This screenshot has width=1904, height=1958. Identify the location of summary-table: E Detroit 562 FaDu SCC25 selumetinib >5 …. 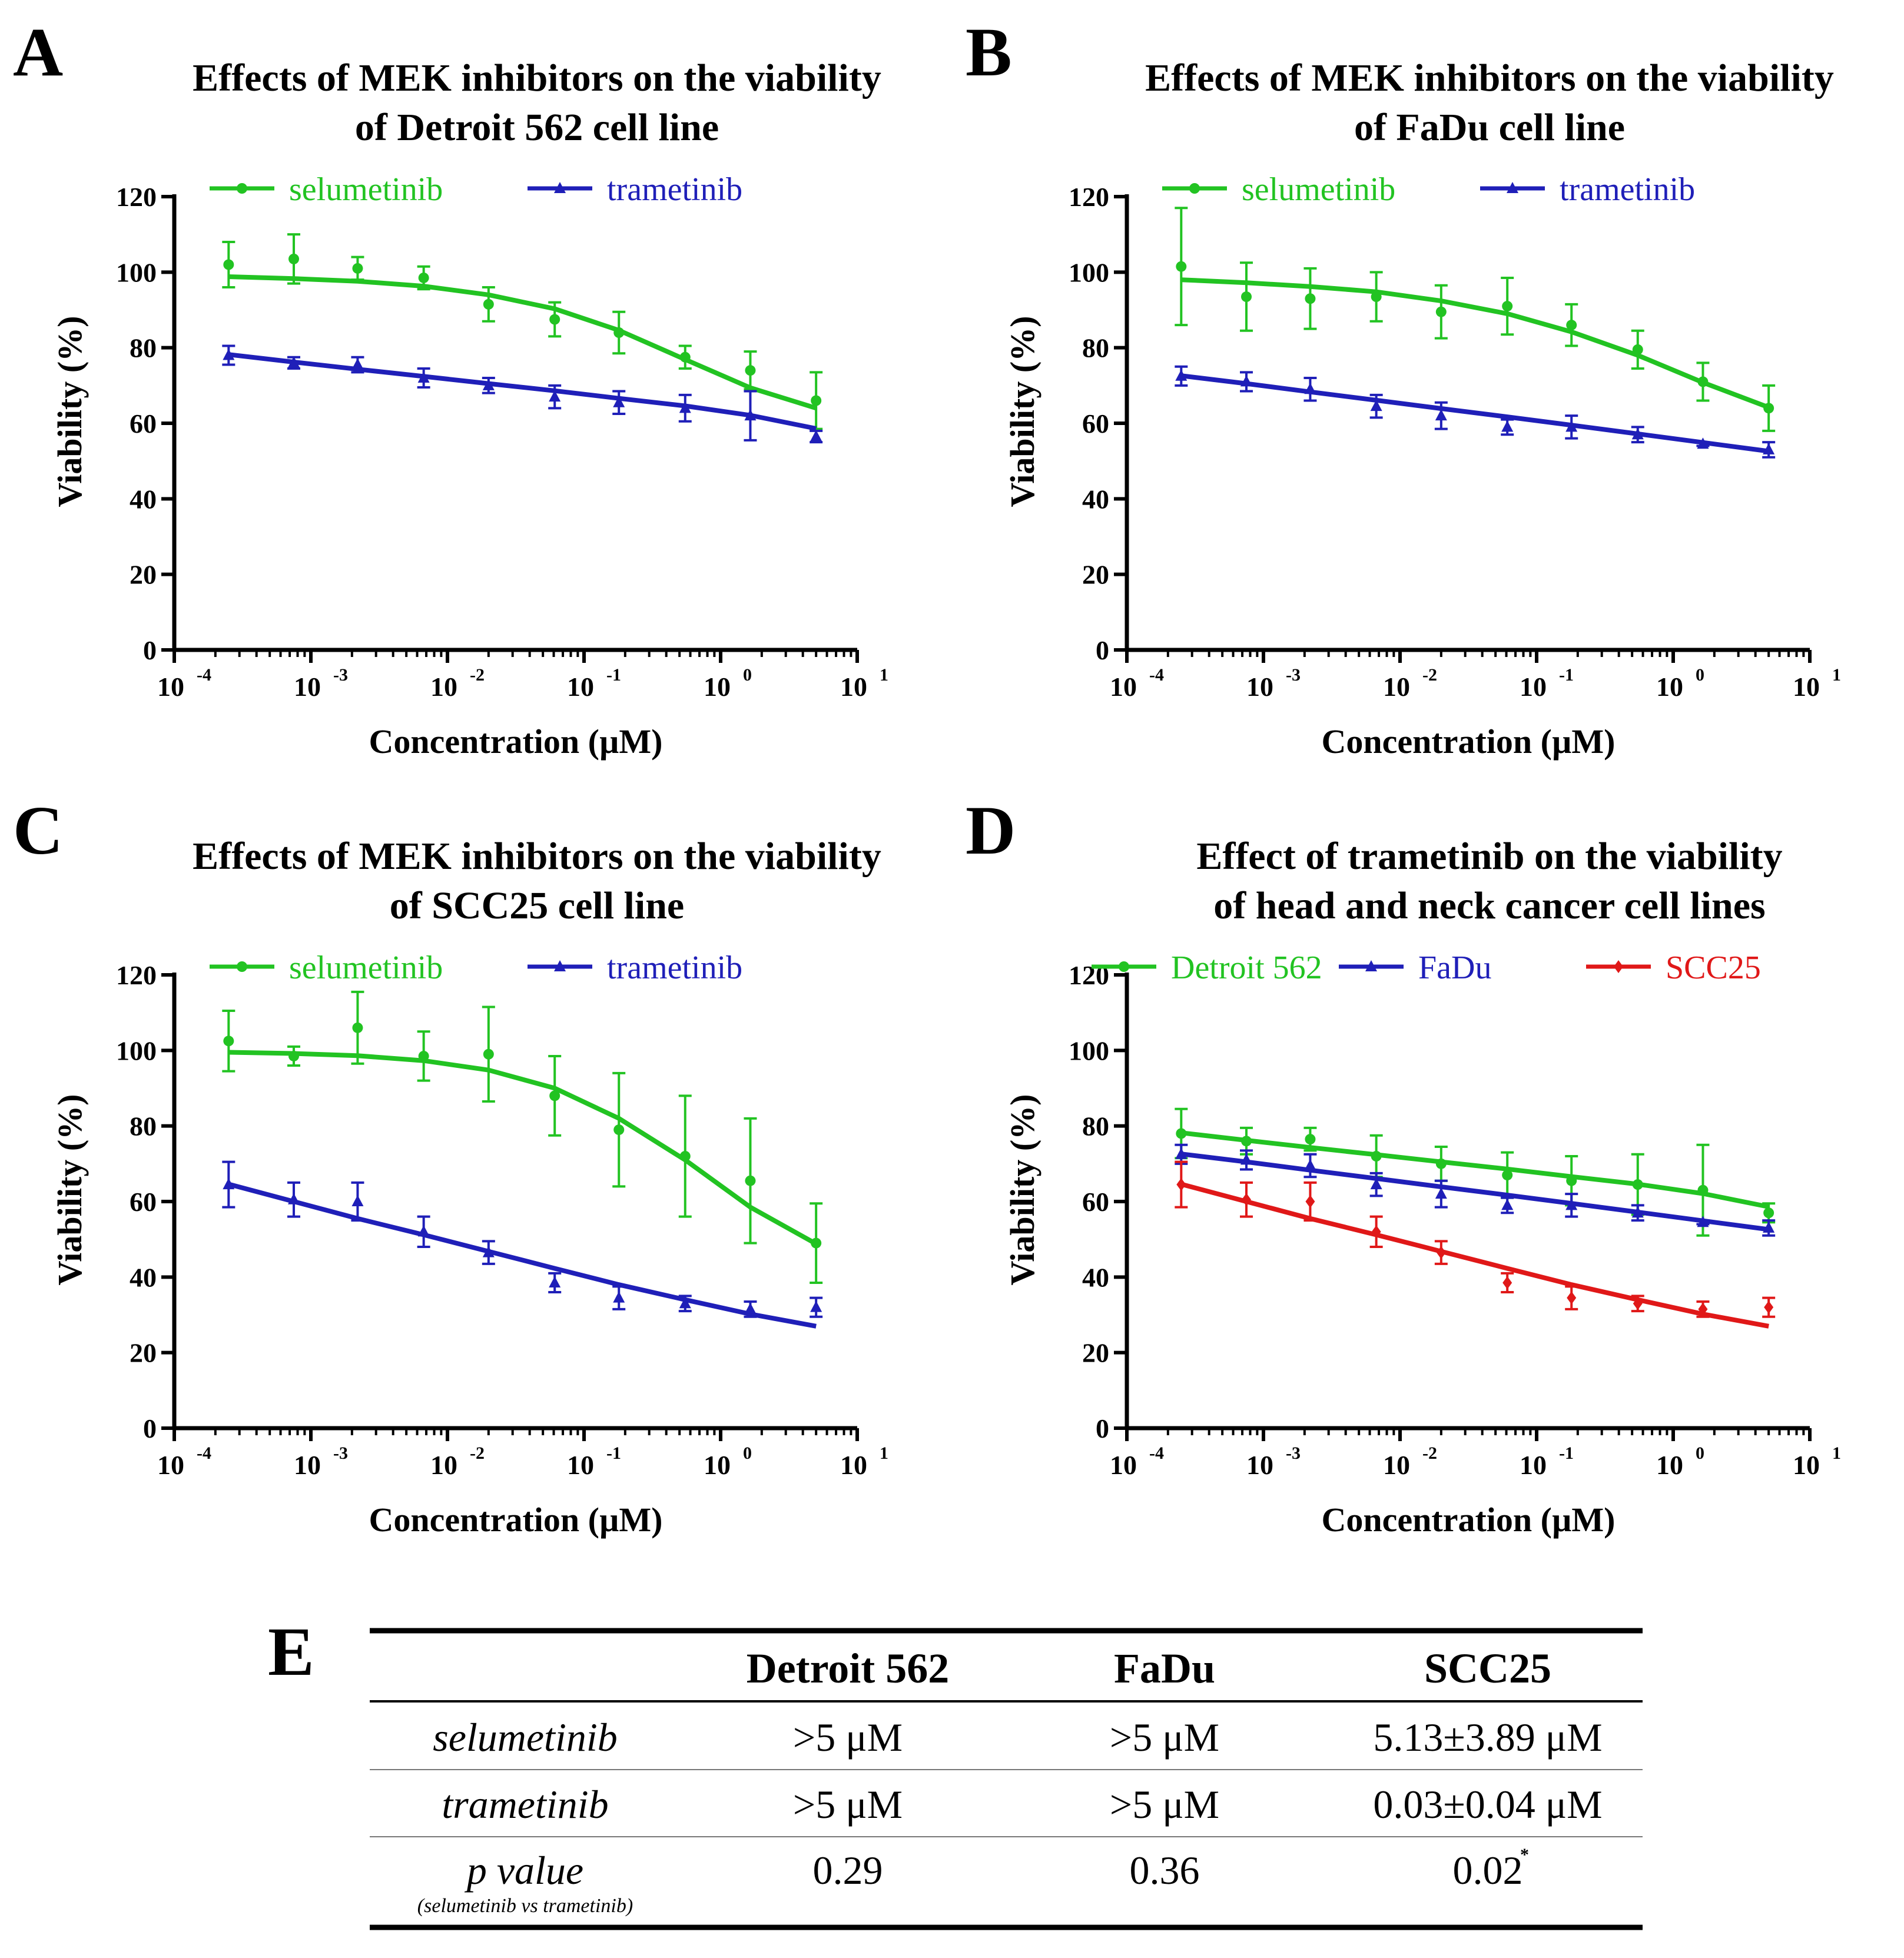
(955, 1771).